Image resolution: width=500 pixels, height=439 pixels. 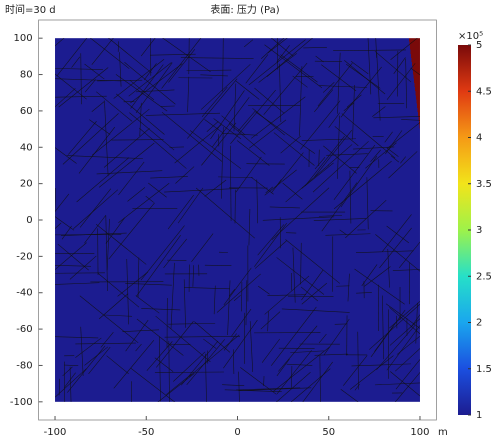 I want to click on colorbar-tick-label: 1.5, so click(x=484, y=369).